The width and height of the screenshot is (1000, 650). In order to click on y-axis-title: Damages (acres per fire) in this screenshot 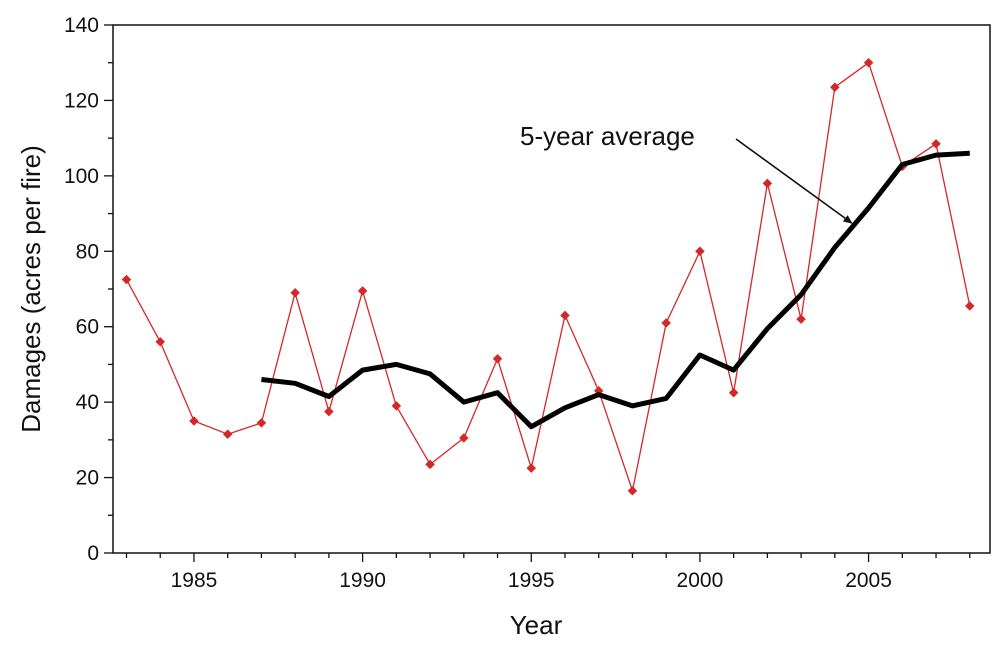, I will do `click(31, 289)`.